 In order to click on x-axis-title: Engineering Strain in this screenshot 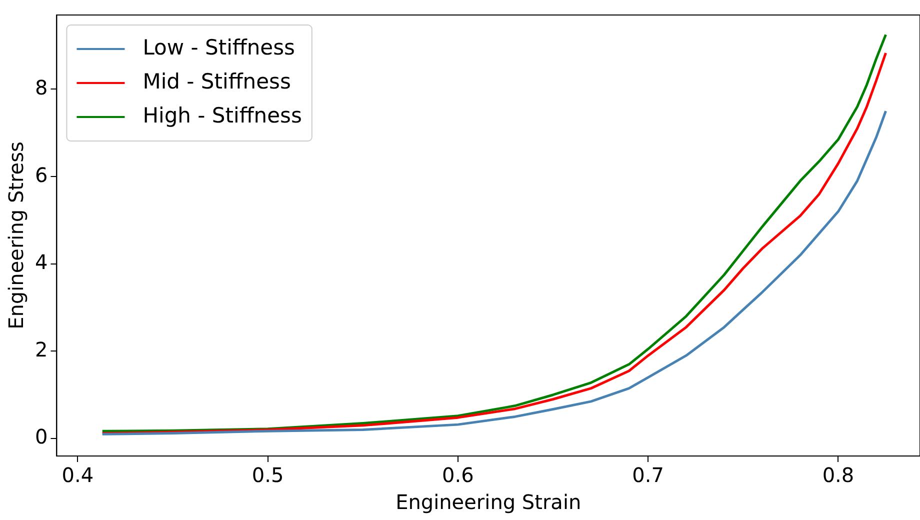, I will do `click(489, 502)`.